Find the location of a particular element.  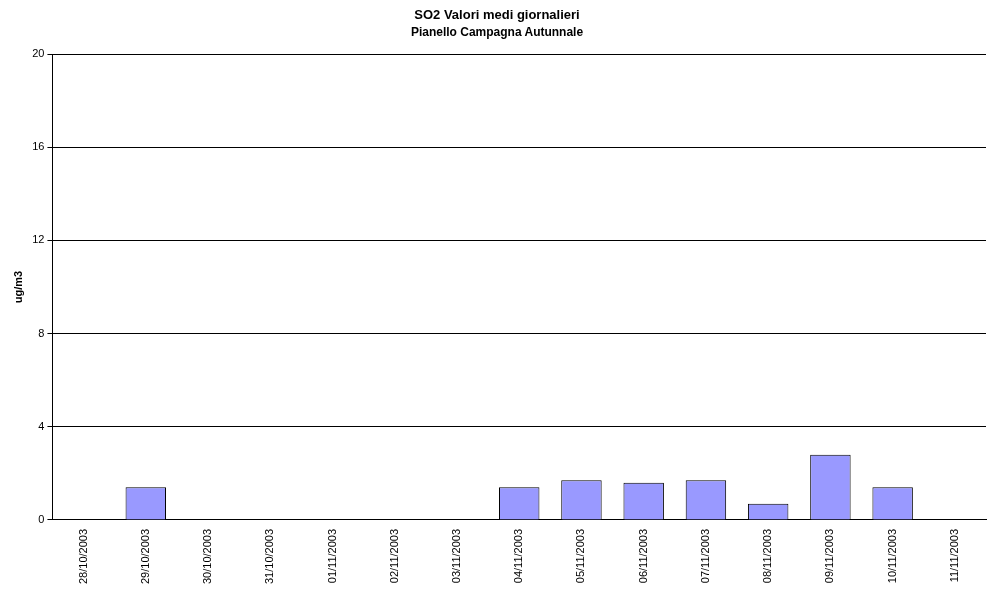

x-tick-label: 02/11/2003 is located at coordinates (393, 556).